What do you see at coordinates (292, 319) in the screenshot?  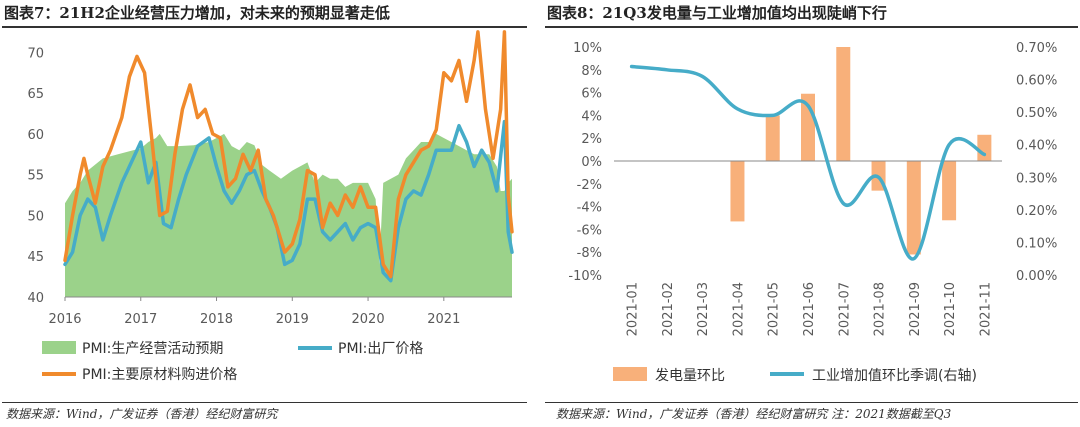 I see `left-x-tick-label: 2019` at bounding box center [292, 319].